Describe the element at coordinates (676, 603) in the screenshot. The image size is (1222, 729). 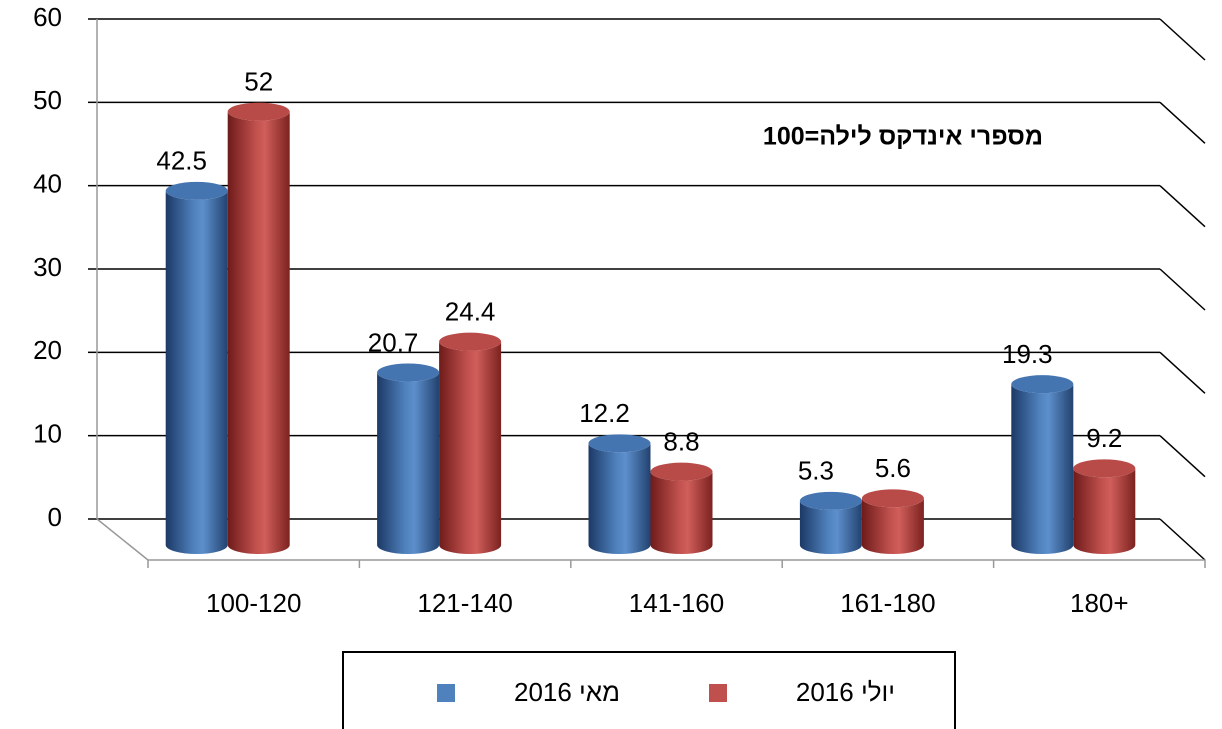
I see `x-tick-label: 141-160` at that location.